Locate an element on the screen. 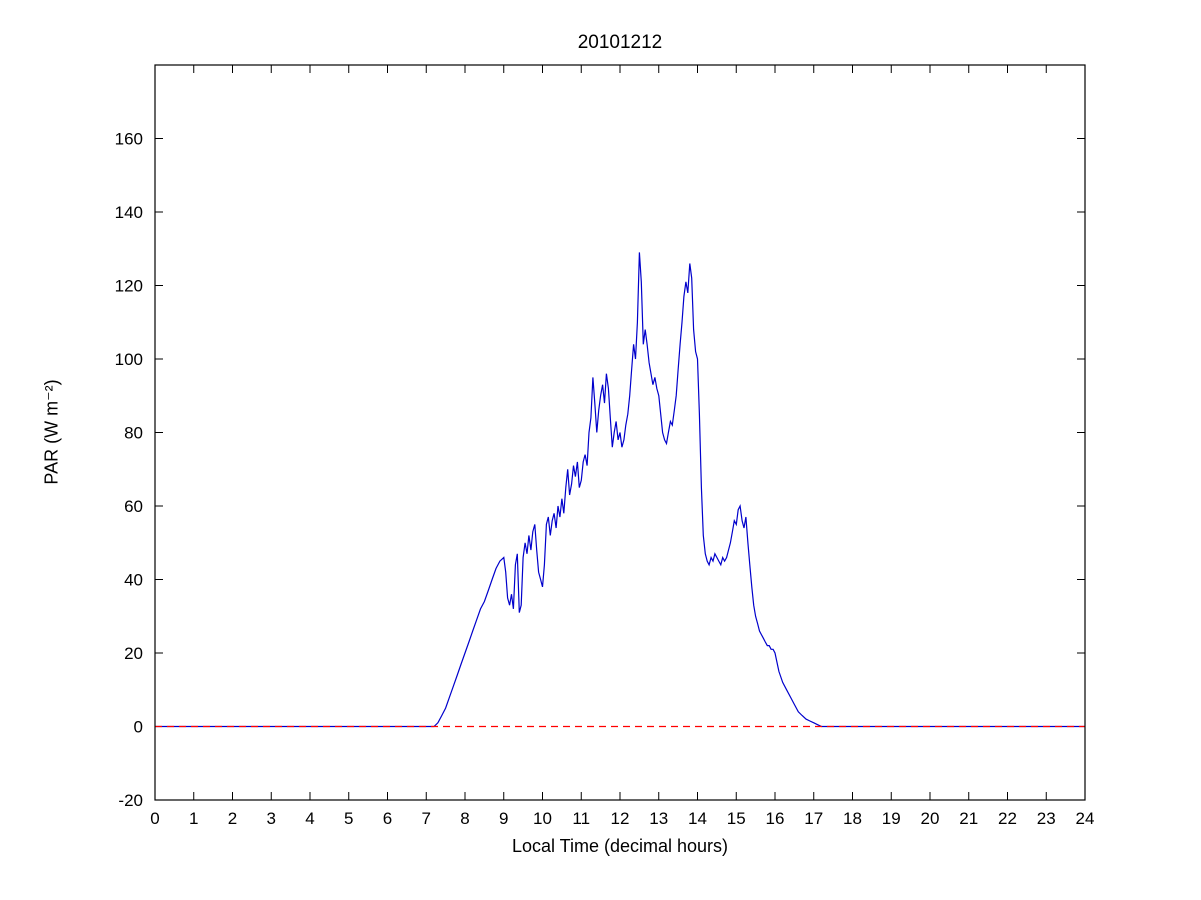  y-tick-label: 140 is located at coordinates (129, 212).